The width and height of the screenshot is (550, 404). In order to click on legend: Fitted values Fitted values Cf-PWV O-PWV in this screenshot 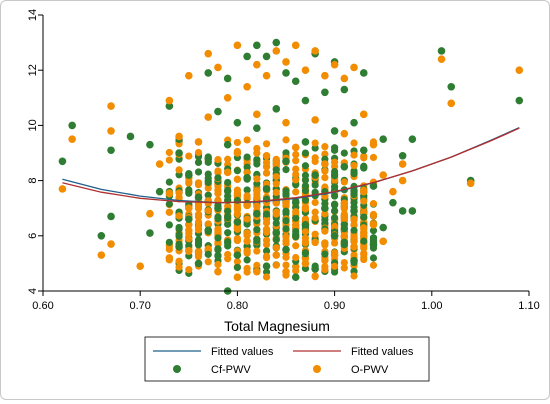, I will do `click(287, 359)`.